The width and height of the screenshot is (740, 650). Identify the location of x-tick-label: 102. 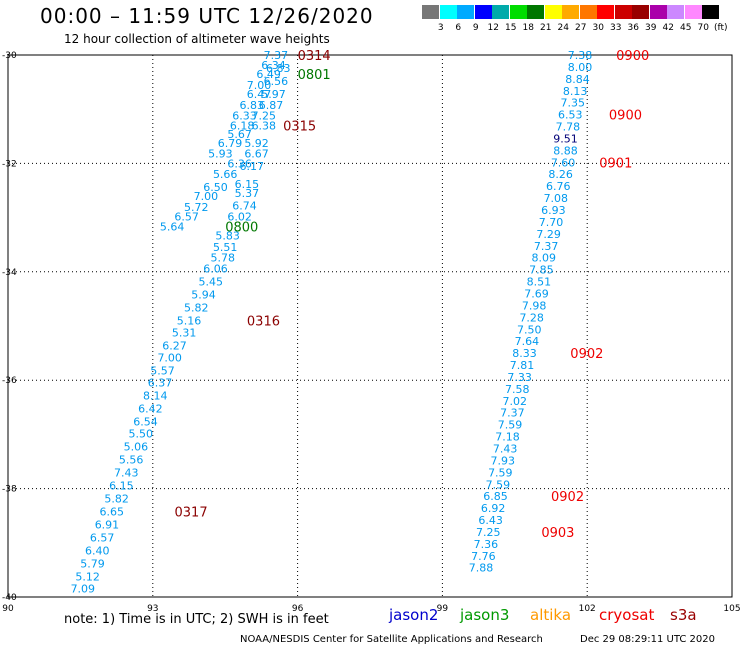
(587, 609).